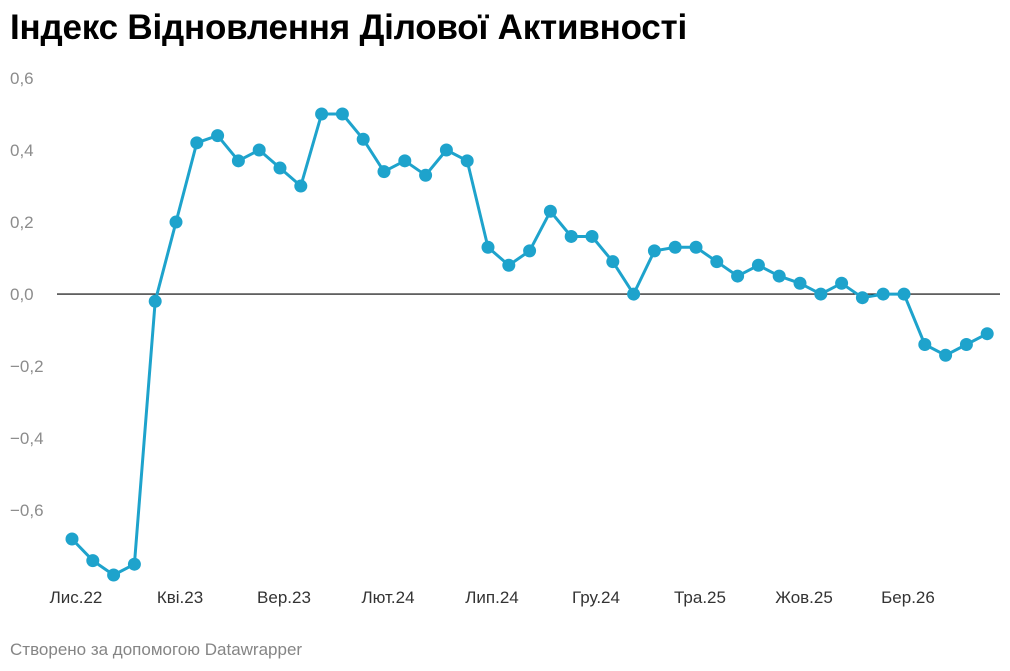 Image resolution: width=1010 pixels, height=671 pixels. Describe the element at coordinates (27, 366) in the screenshot. I see `y-tick-label: −0,2` at that location.